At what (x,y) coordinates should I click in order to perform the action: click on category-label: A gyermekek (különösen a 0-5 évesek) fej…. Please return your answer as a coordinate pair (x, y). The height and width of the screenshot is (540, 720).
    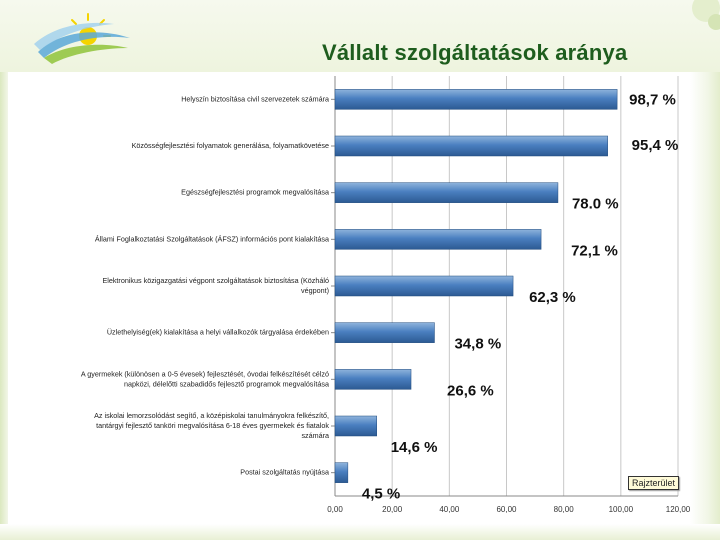
    Looking at the image, I should click on (205, 378).